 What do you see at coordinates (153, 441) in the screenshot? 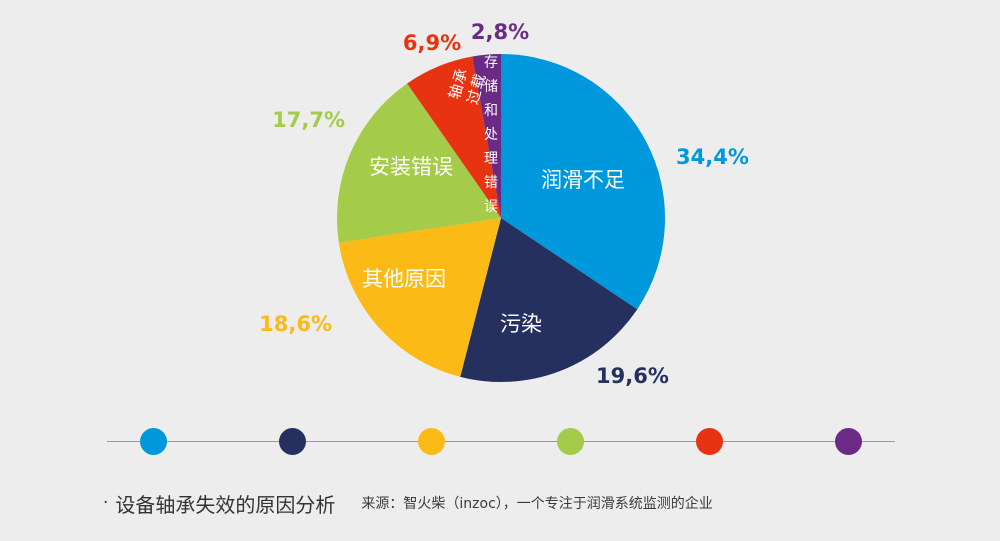
I see `legend-dot-lubrication` at bounding box center [153, 441].